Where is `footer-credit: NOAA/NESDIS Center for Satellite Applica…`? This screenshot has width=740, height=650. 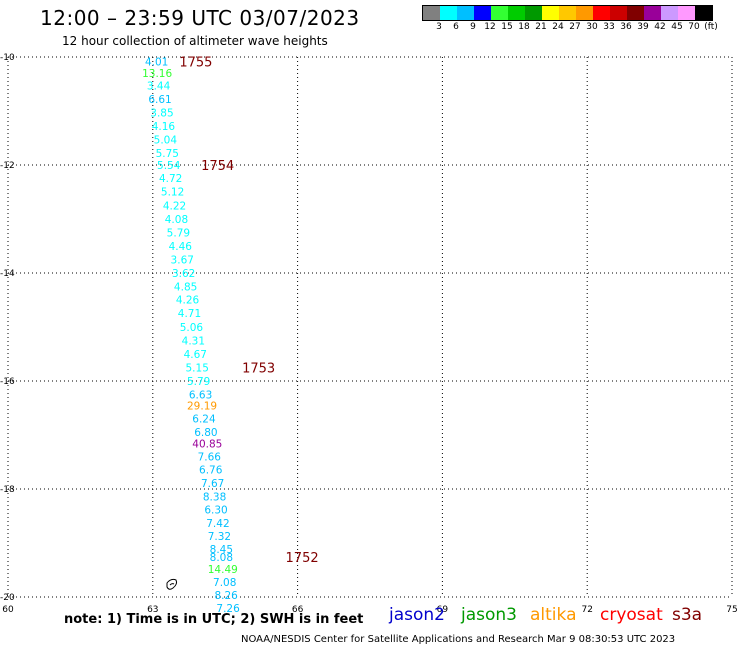 footer-credit: NOAA/NESDIS Center for Satellite Applica… is located at coordinates (458, 639).